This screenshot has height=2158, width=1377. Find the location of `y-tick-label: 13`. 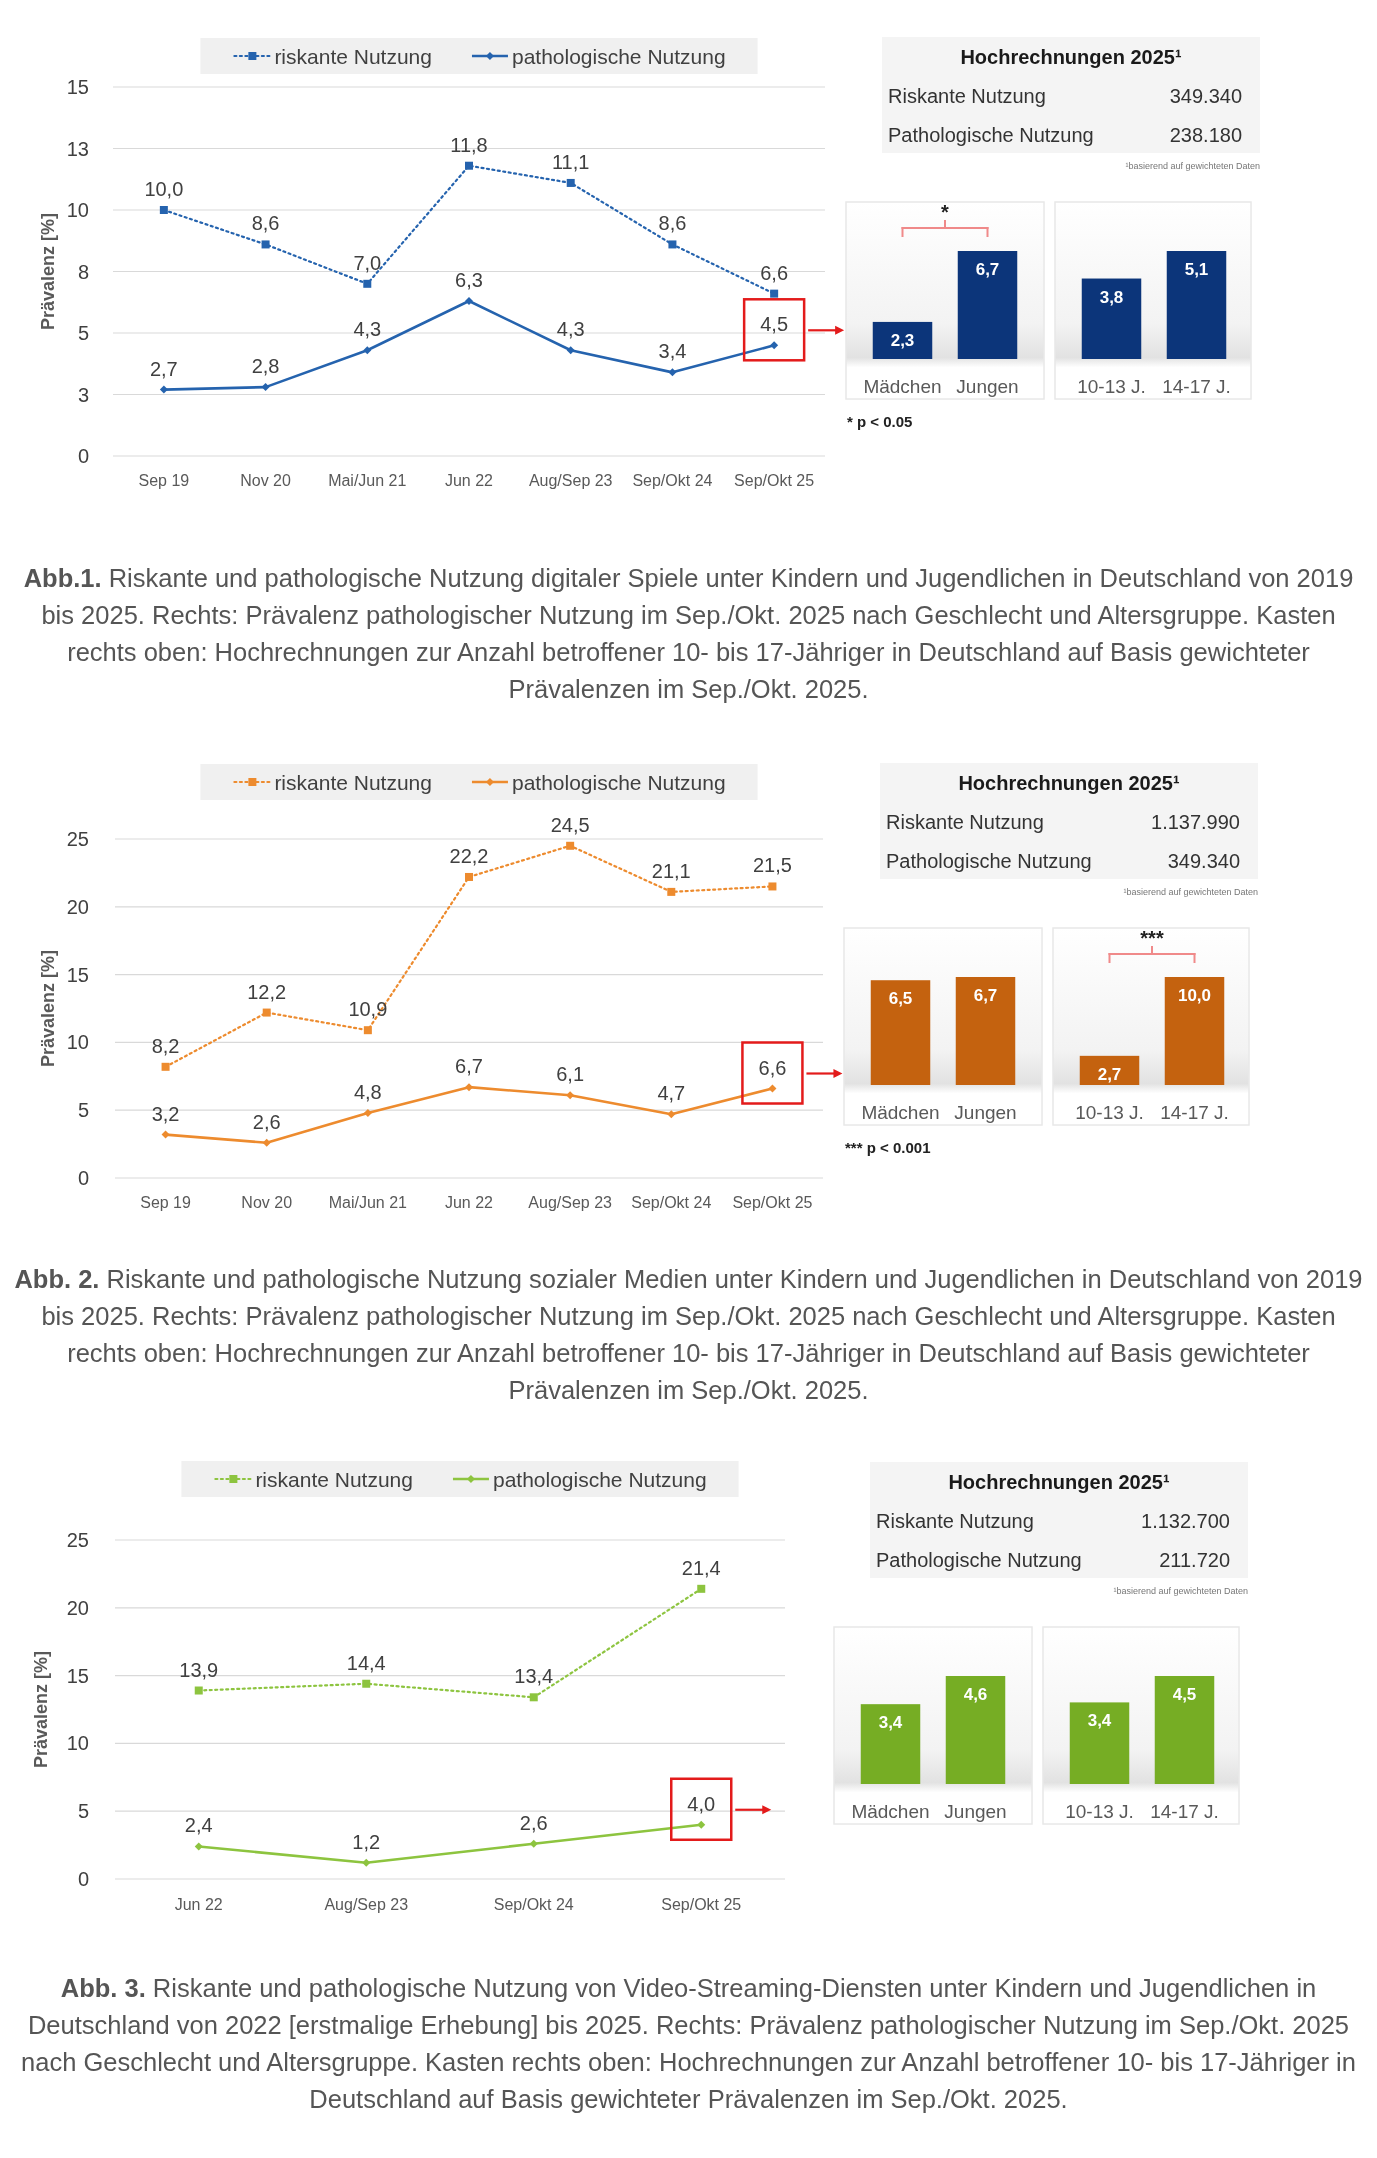

y-tick-label: 13 is located at coordinates (77, 148).